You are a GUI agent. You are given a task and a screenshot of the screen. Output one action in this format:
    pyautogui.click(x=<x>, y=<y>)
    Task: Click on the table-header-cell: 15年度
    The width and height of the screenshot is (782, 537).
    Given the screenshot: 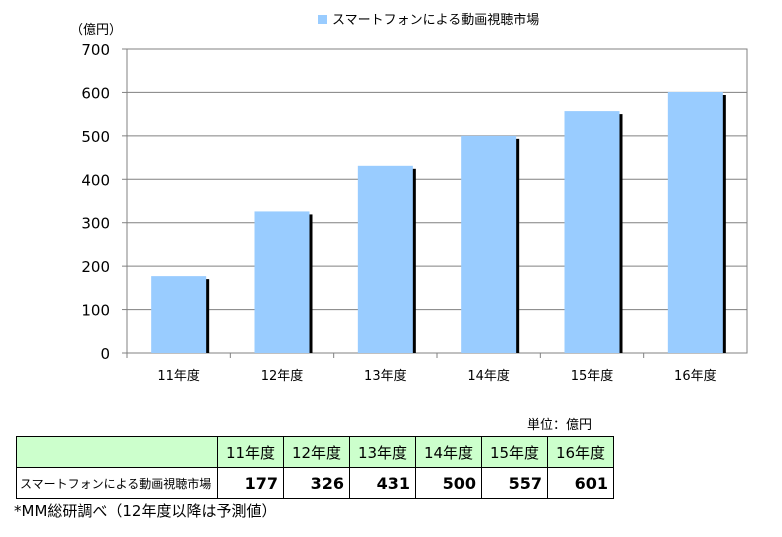 What is the action you would take?
    pyautogui.click(x=514, y=452)
    